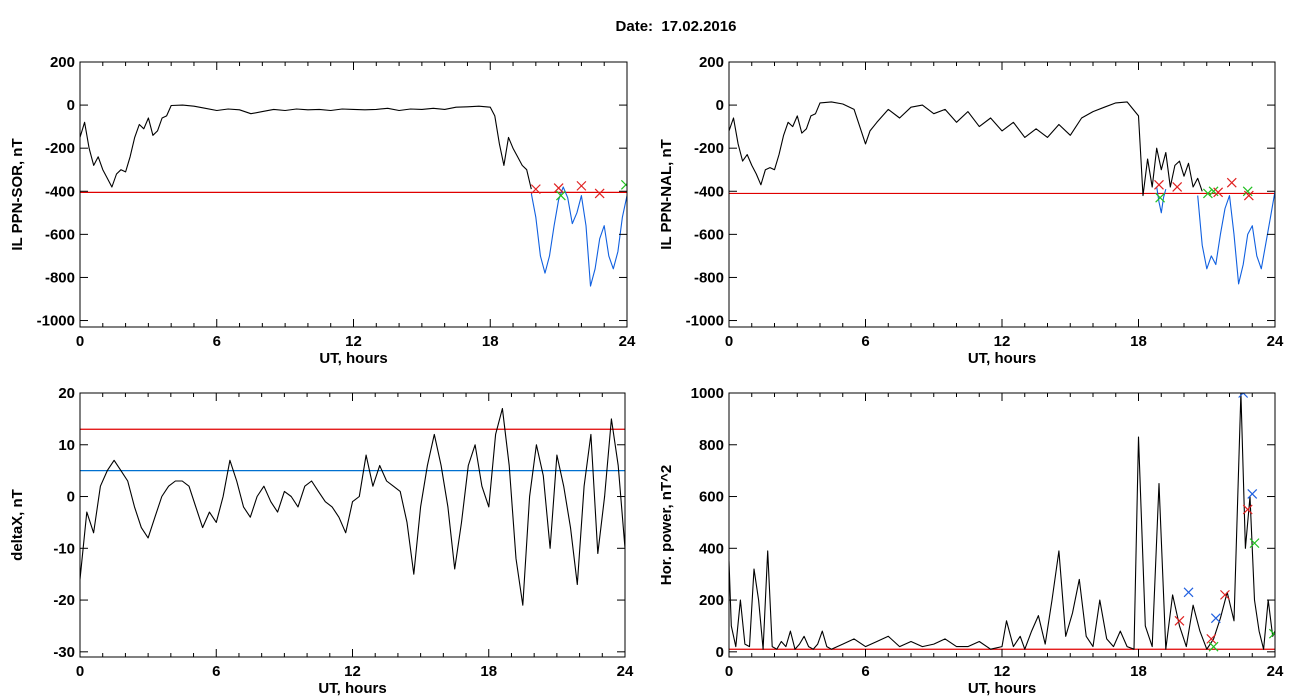  Describe the element at coordinates (60, 234) in the screenshot. I see `p1-ytick-label-4: -600` at that location.